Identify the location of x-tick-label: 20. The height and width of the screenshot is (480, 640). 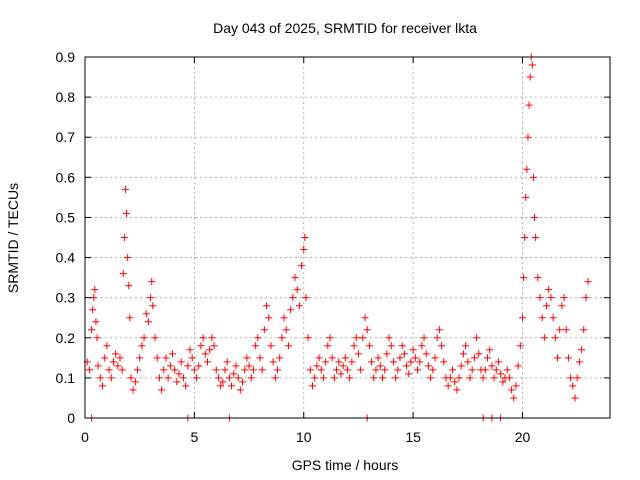
(523, 437).